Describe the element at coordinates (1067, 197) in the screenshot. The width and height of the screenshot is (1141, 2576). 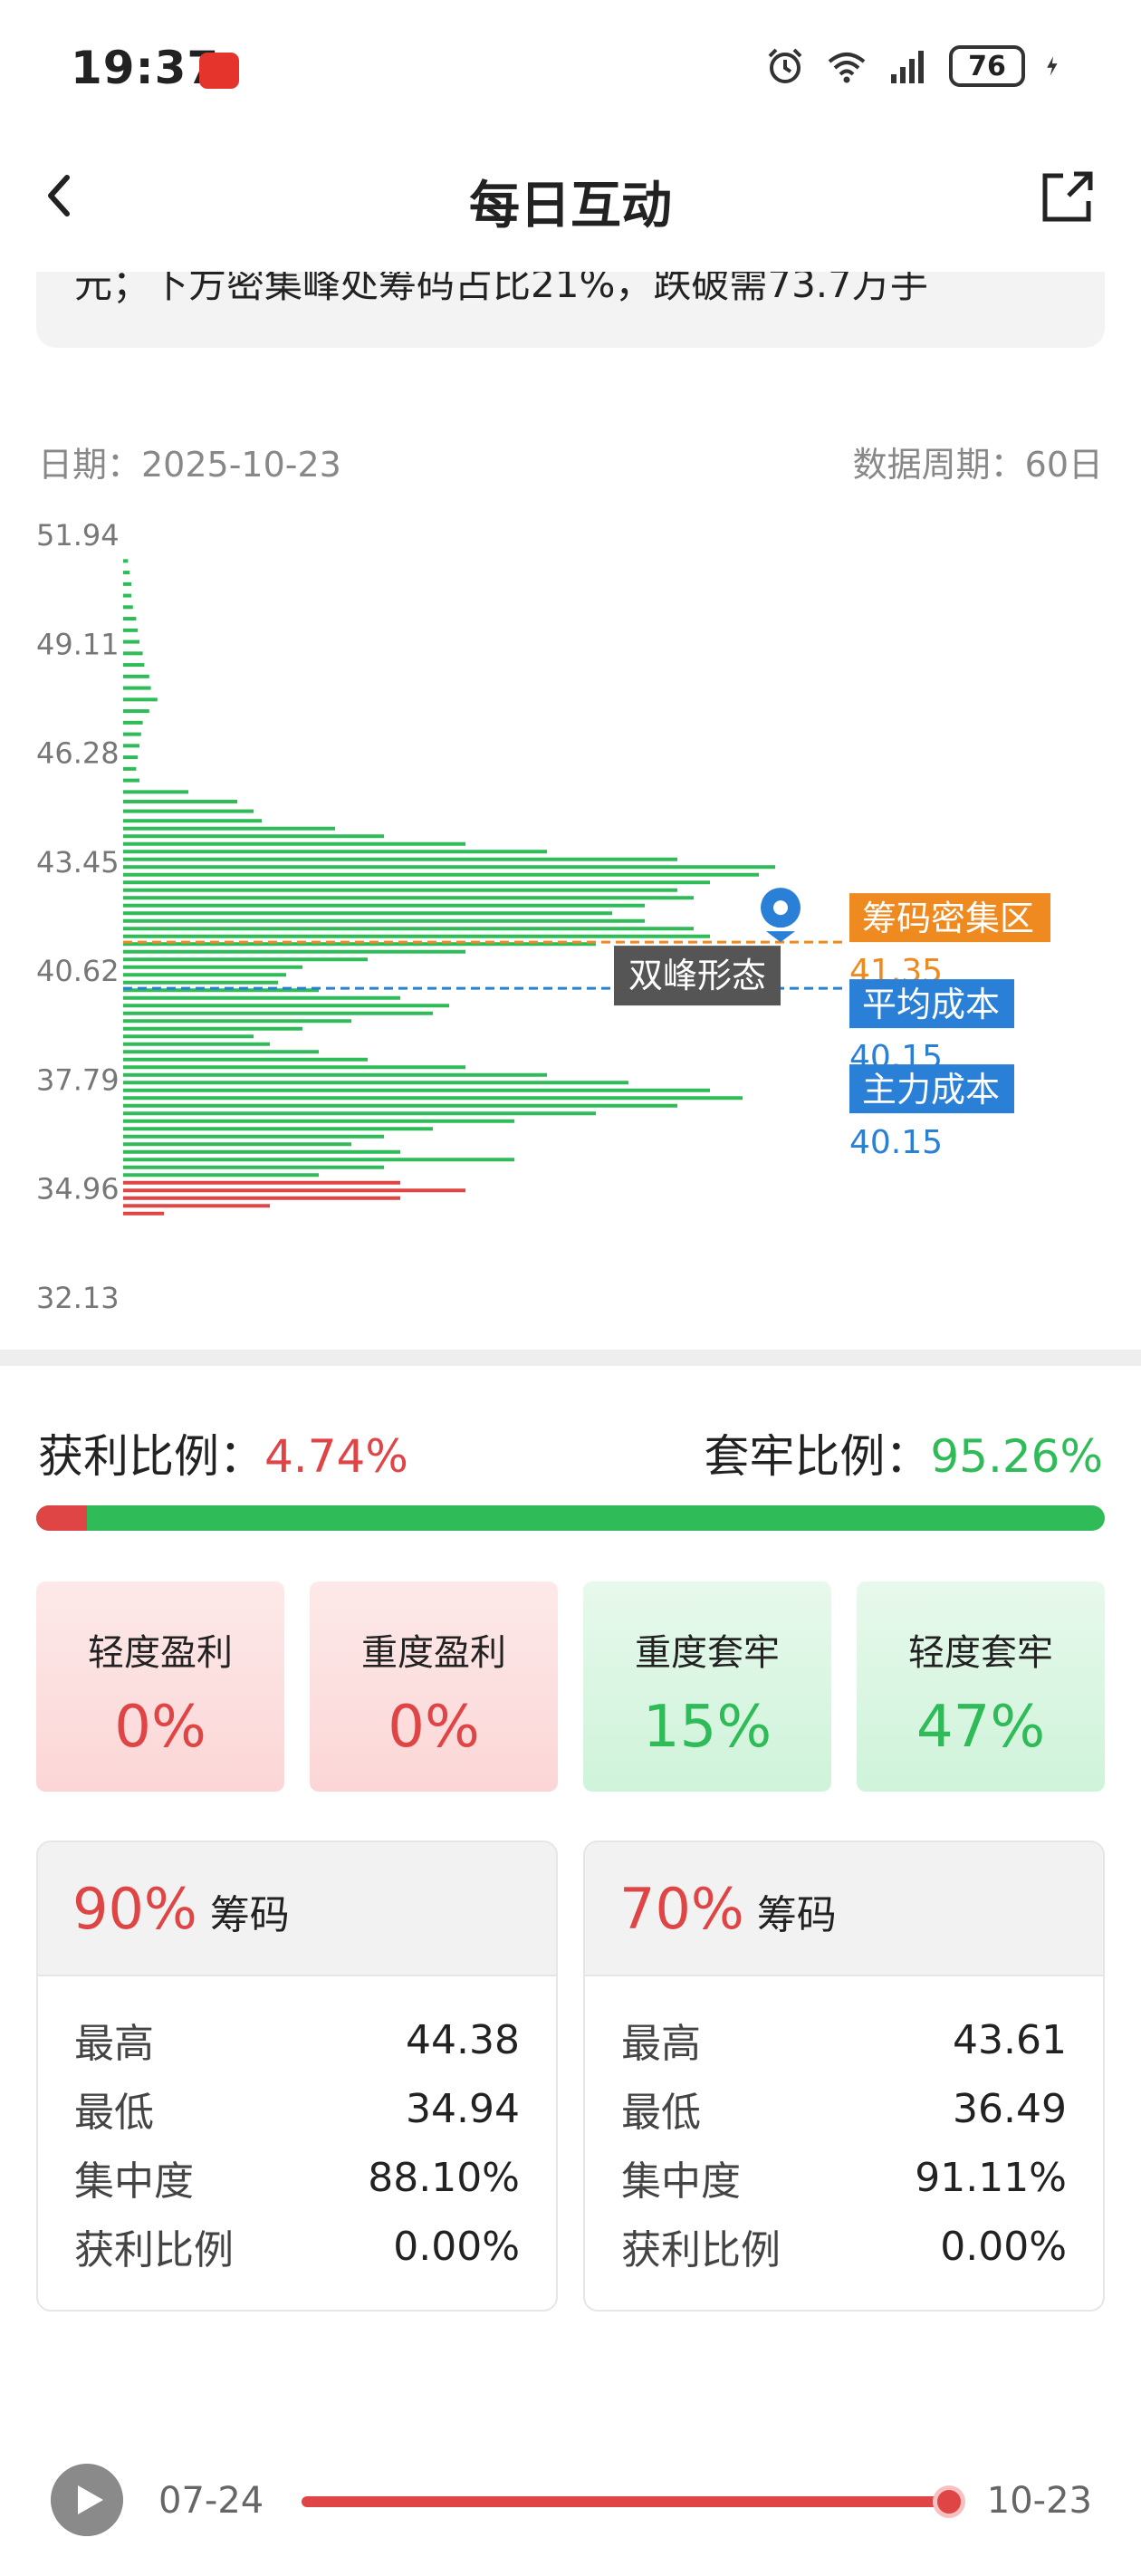
I see `share-external-icon` at that location.